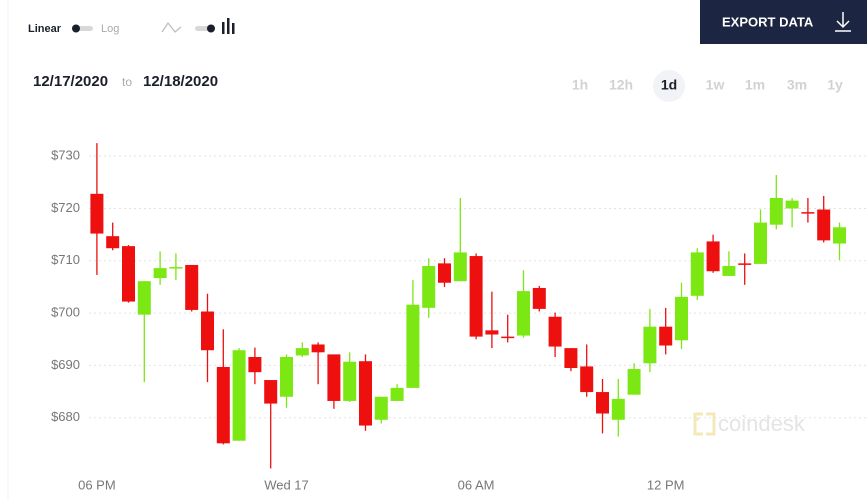  I want to click on range-button: 1m, so click(755, 85).